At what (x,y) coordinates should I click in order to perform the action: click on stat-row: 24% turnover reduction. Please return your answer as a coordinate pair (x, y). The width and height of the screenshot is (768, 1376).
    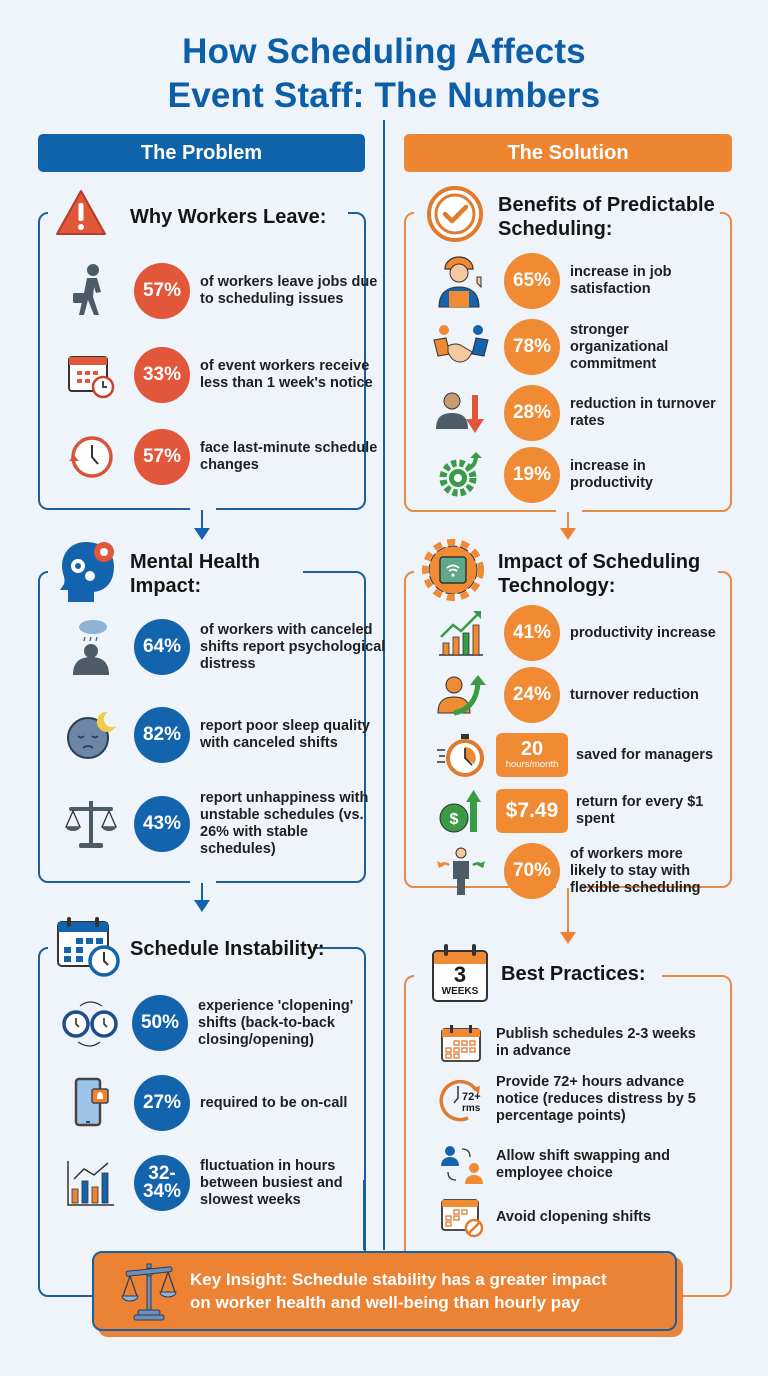
    Looking at the image, I should click on (576, 695).